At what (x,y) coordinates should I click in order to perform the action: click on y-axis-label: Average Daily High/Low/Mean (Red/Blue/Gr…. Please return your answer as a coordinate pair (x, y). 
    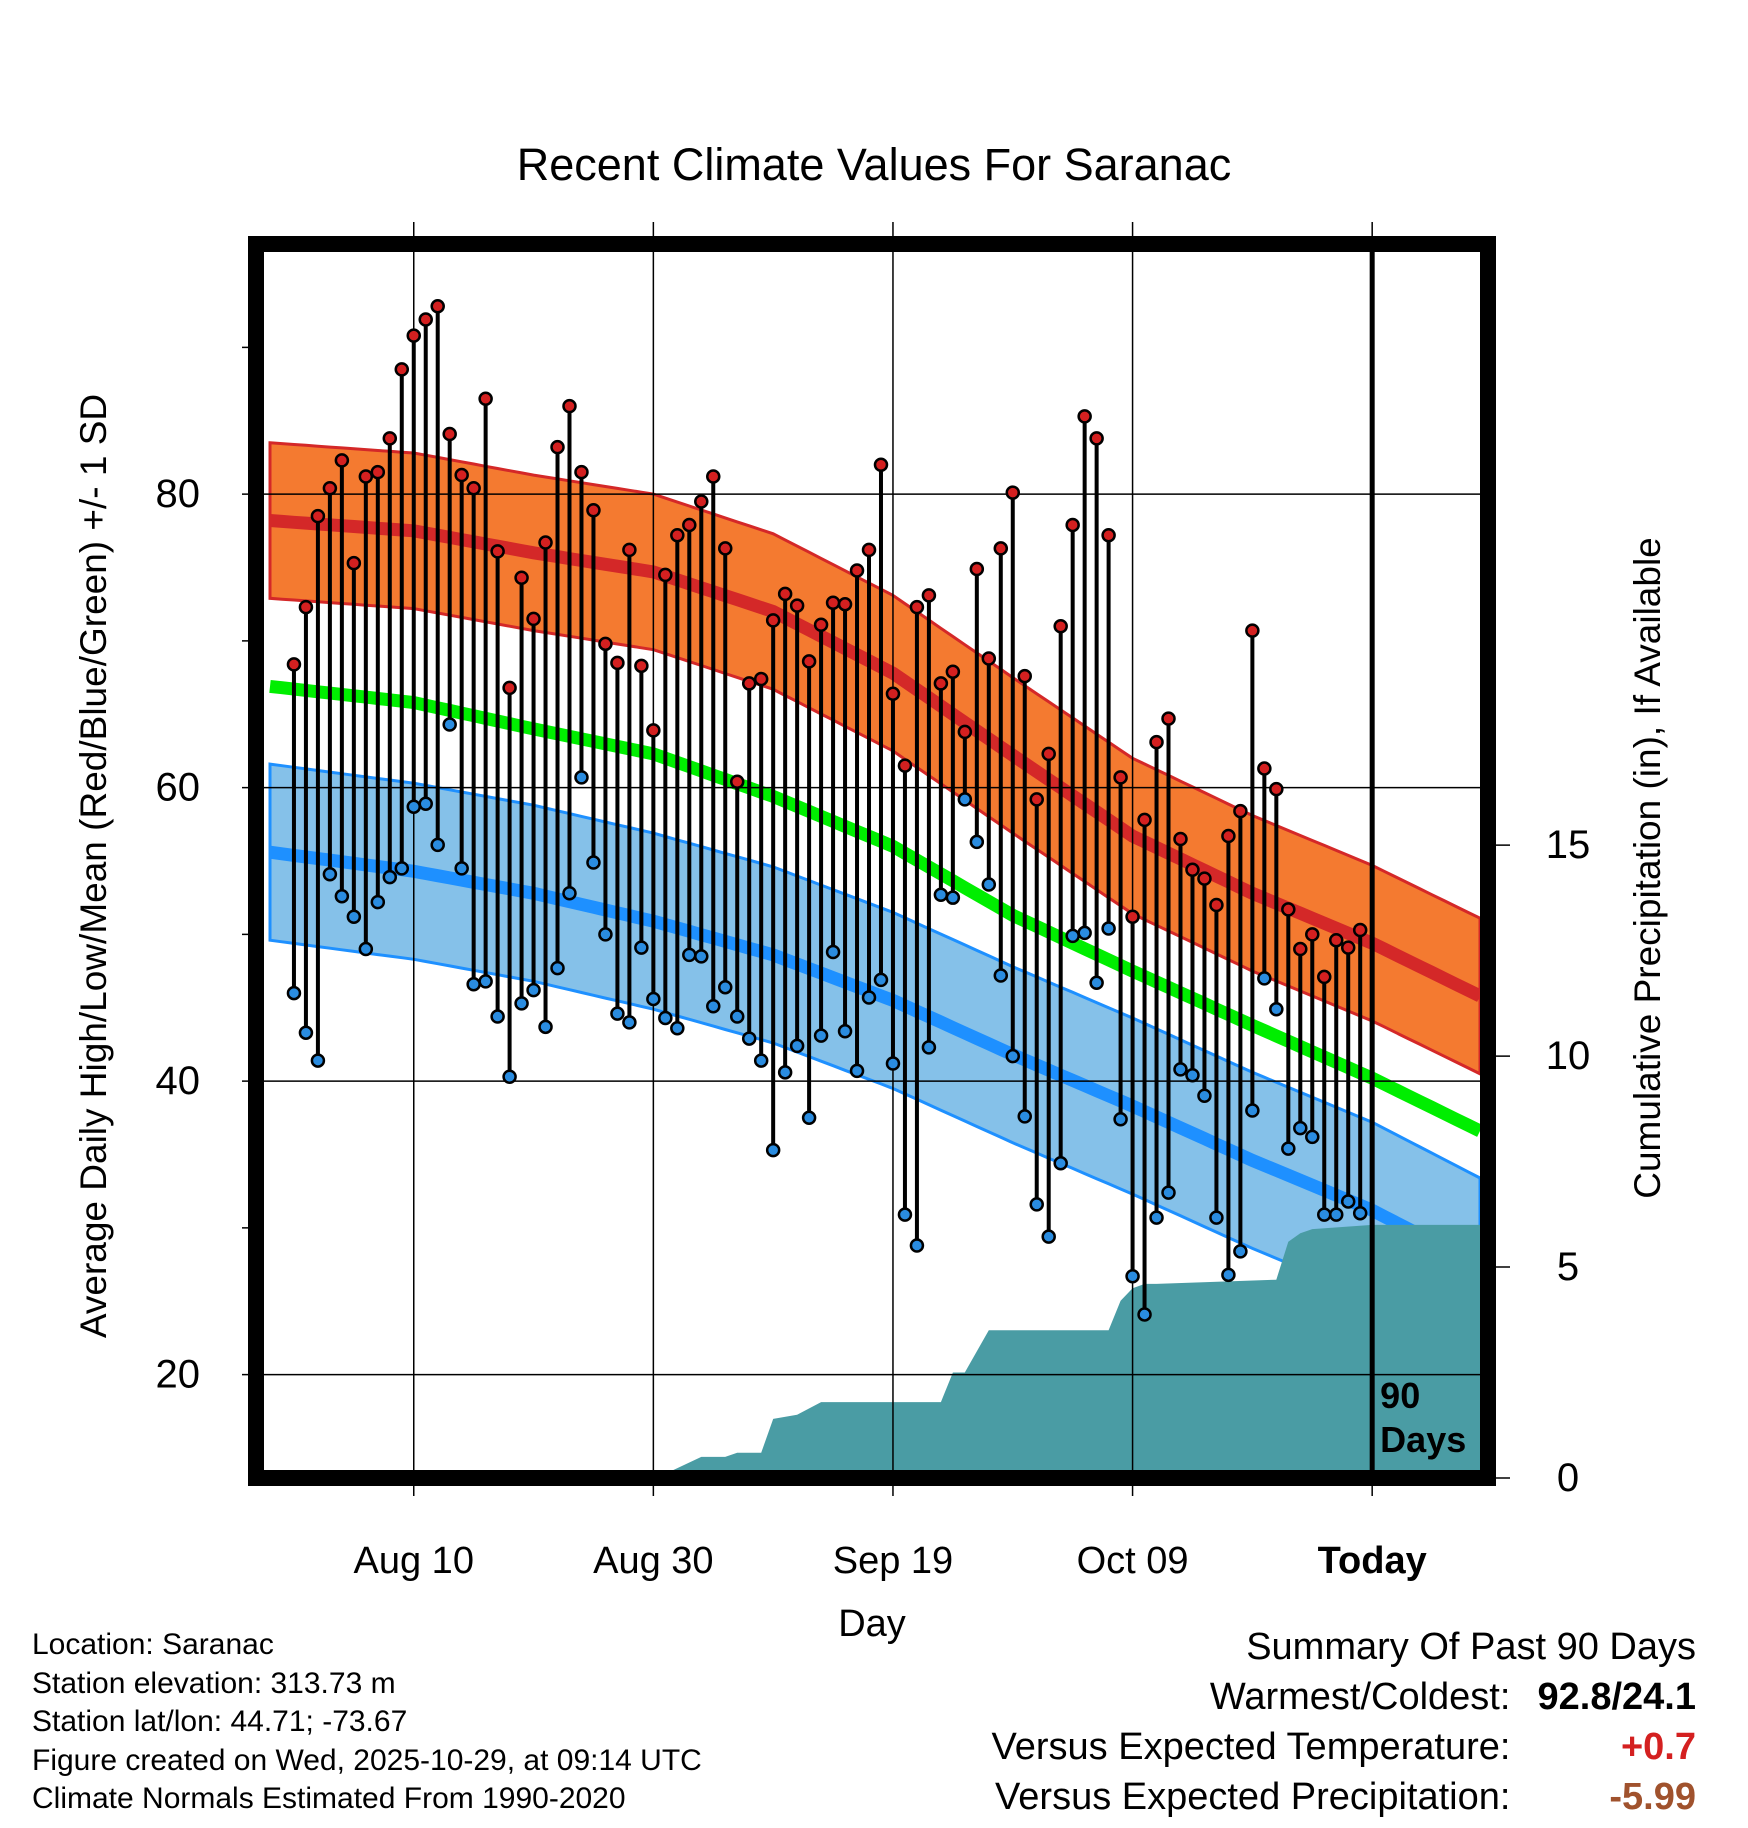
    Looking at the image, I should click on (93, 866).